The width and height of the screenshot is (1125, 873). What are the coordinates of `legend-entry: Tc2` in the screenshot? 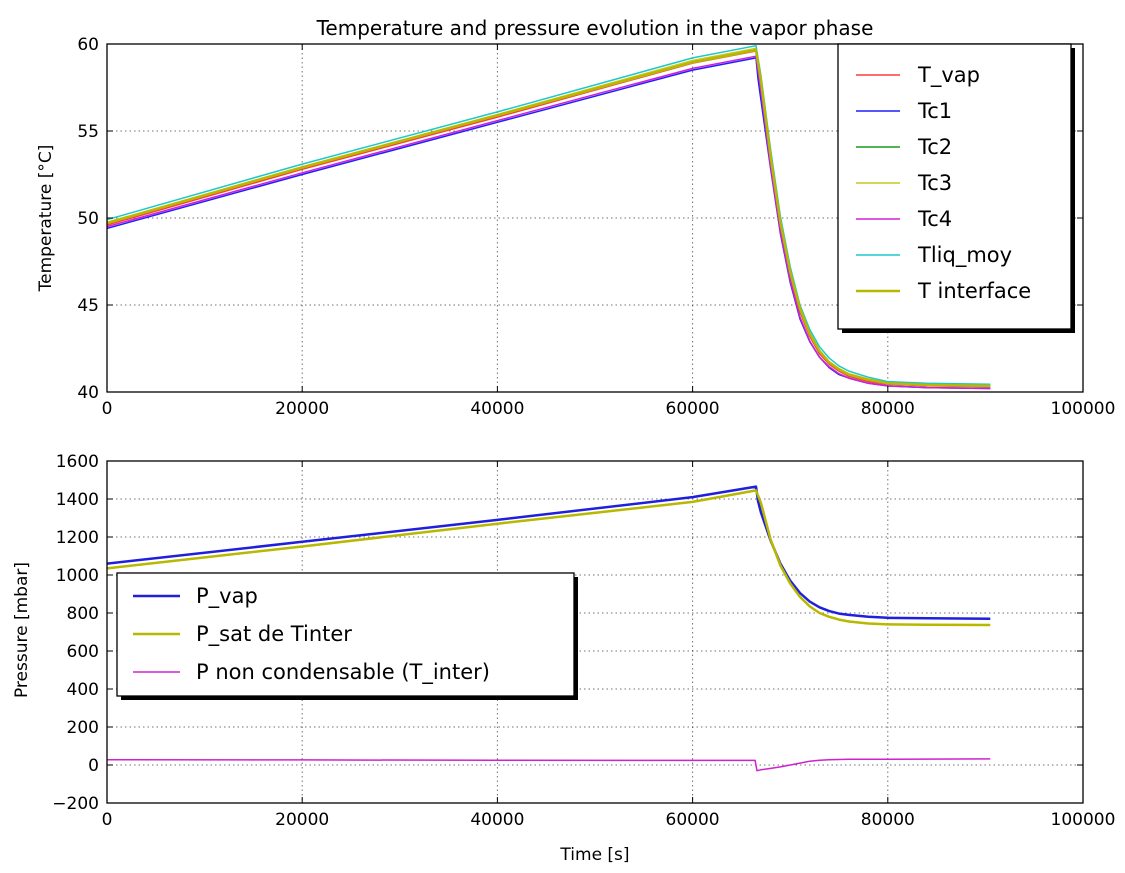 It's located at (934, 147).